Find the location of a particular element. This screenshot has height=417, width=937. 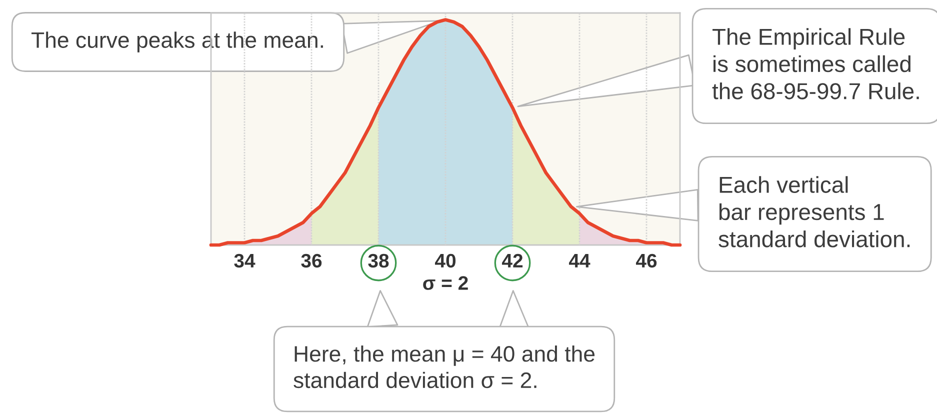

x-tick-label: 44 is located at coordinates (579, 261).